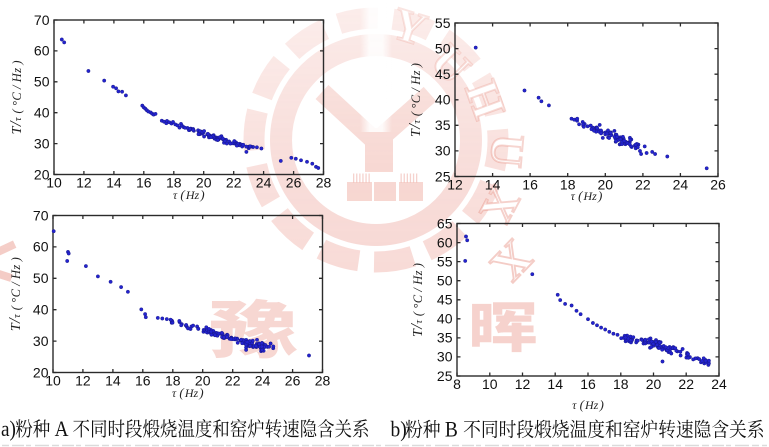  I want to click on svg-text: a), so click(8, 429).